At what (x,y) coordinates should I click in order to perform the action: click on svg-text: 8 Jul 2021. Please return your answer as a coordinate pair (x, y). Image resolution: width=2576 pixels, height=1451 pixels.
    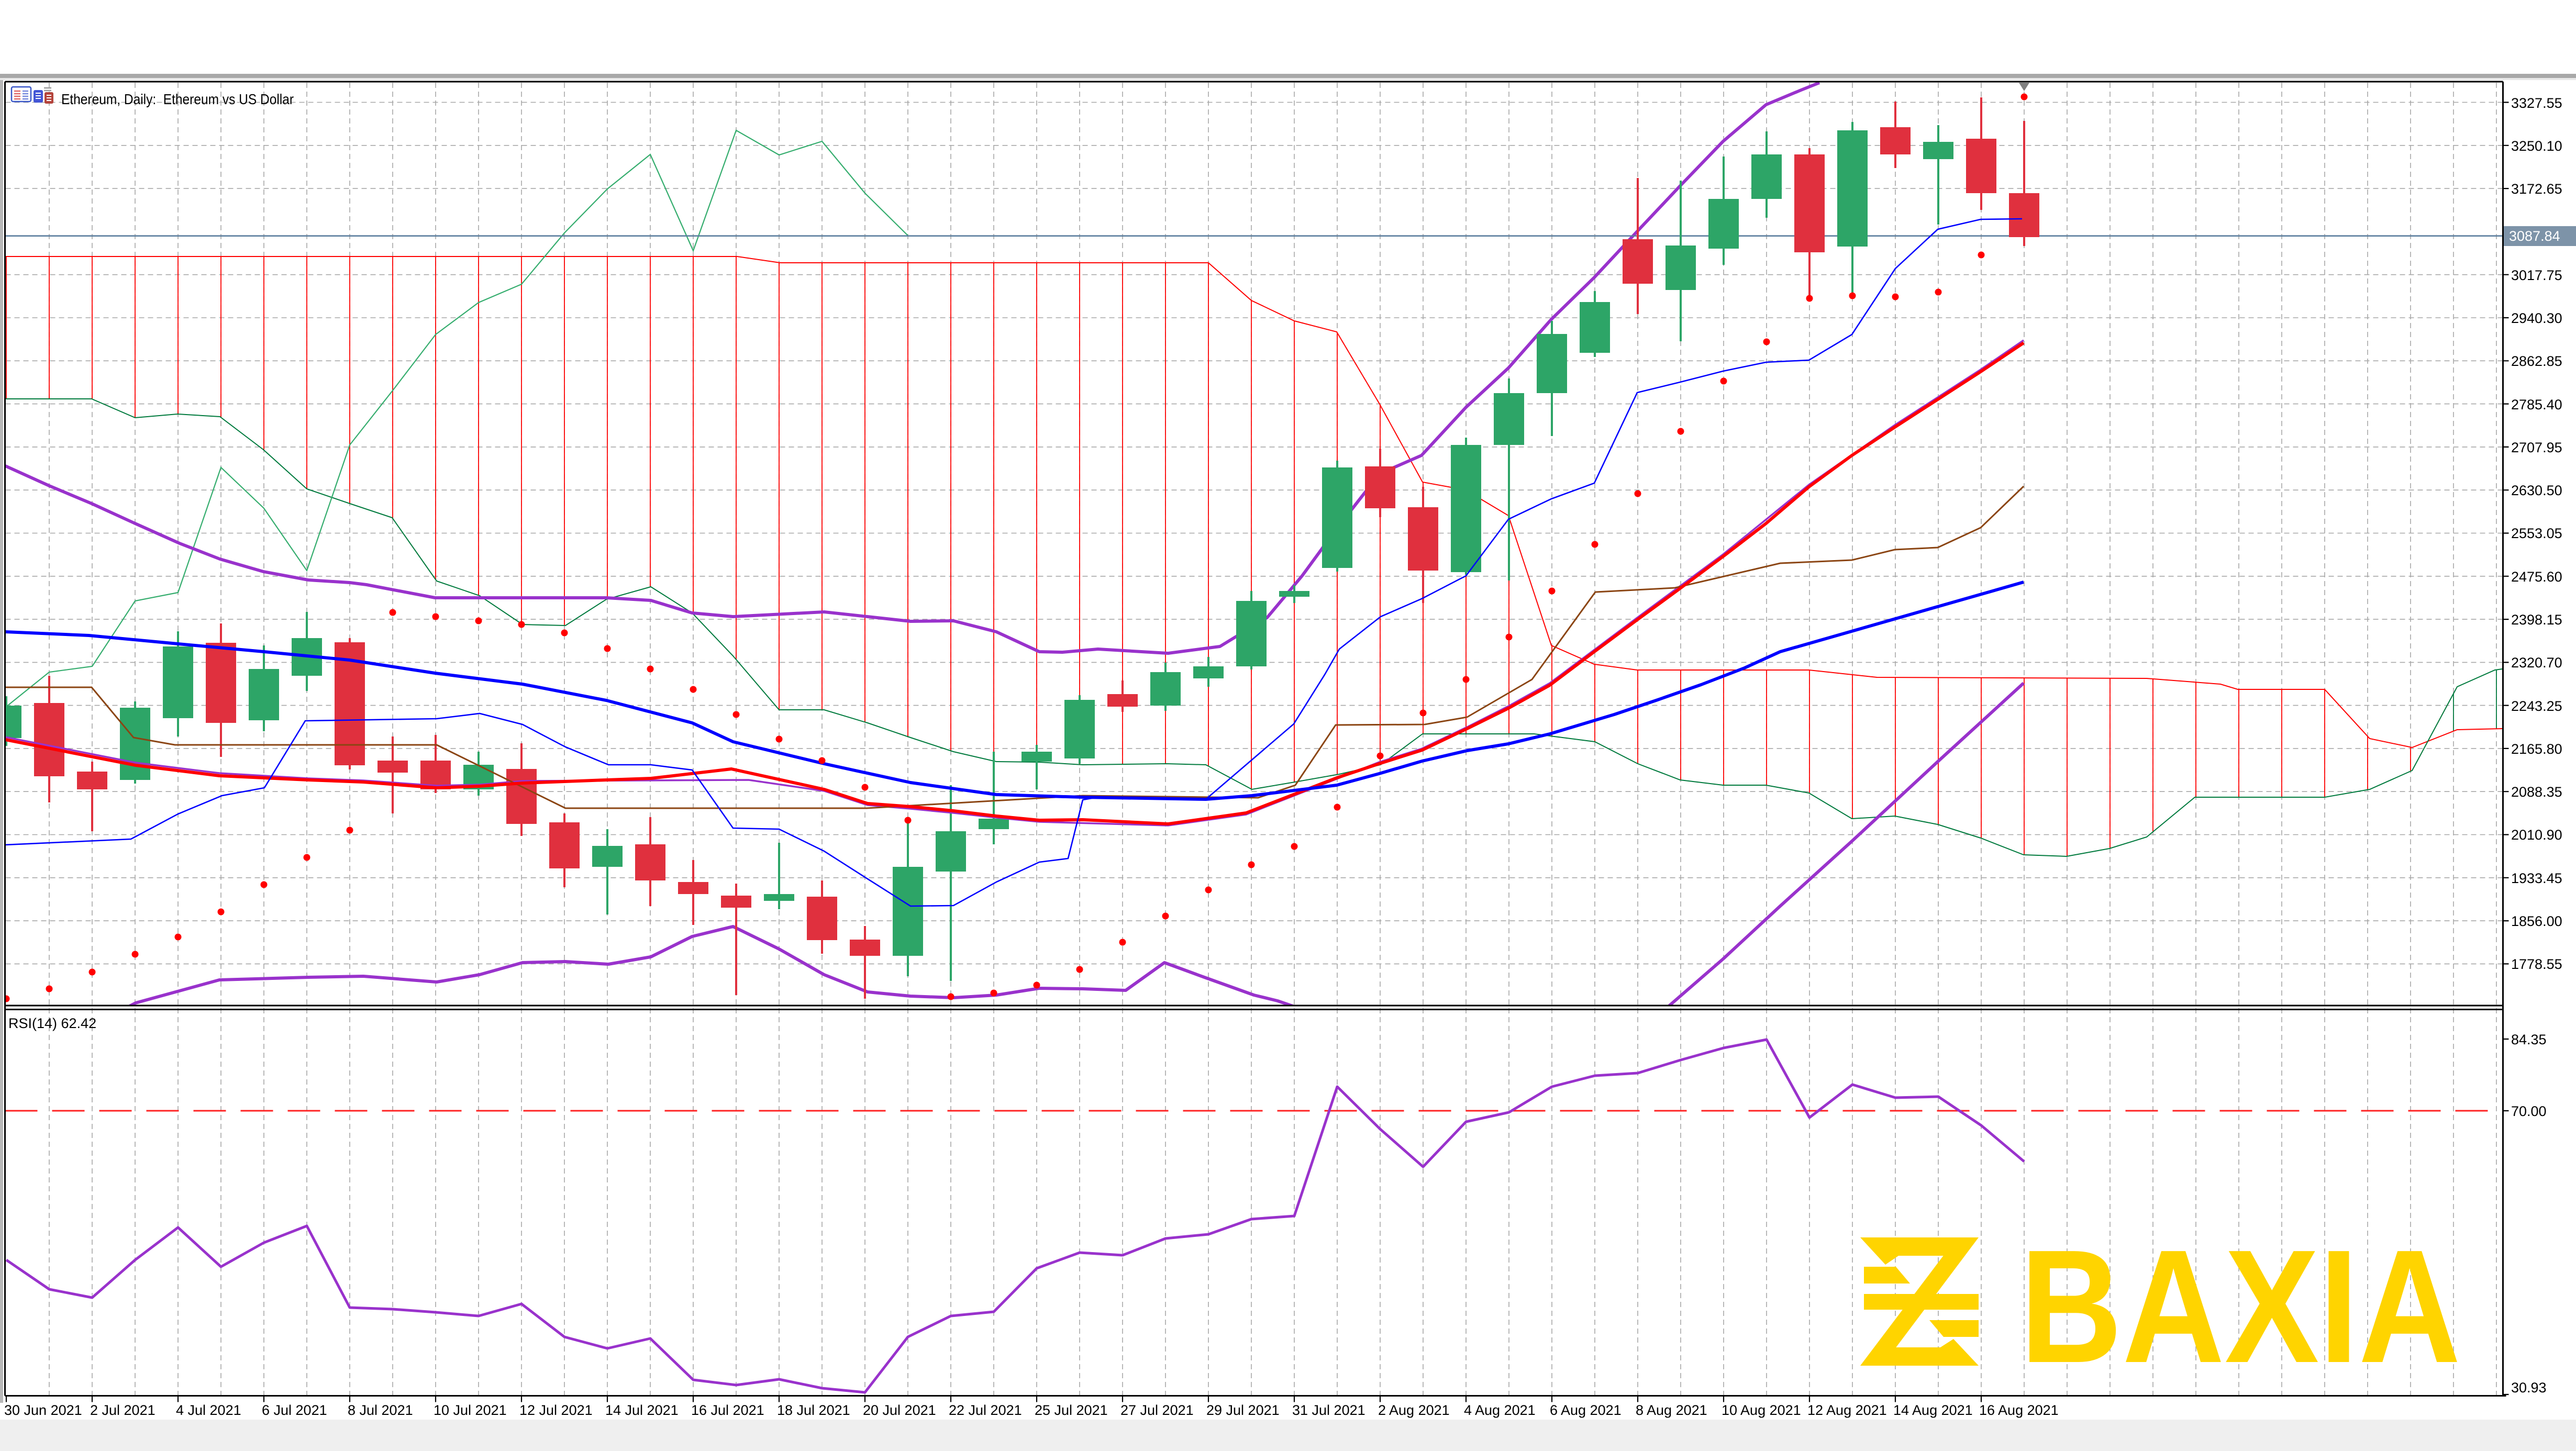
    Looking at the image, I should click on (380, 1410).